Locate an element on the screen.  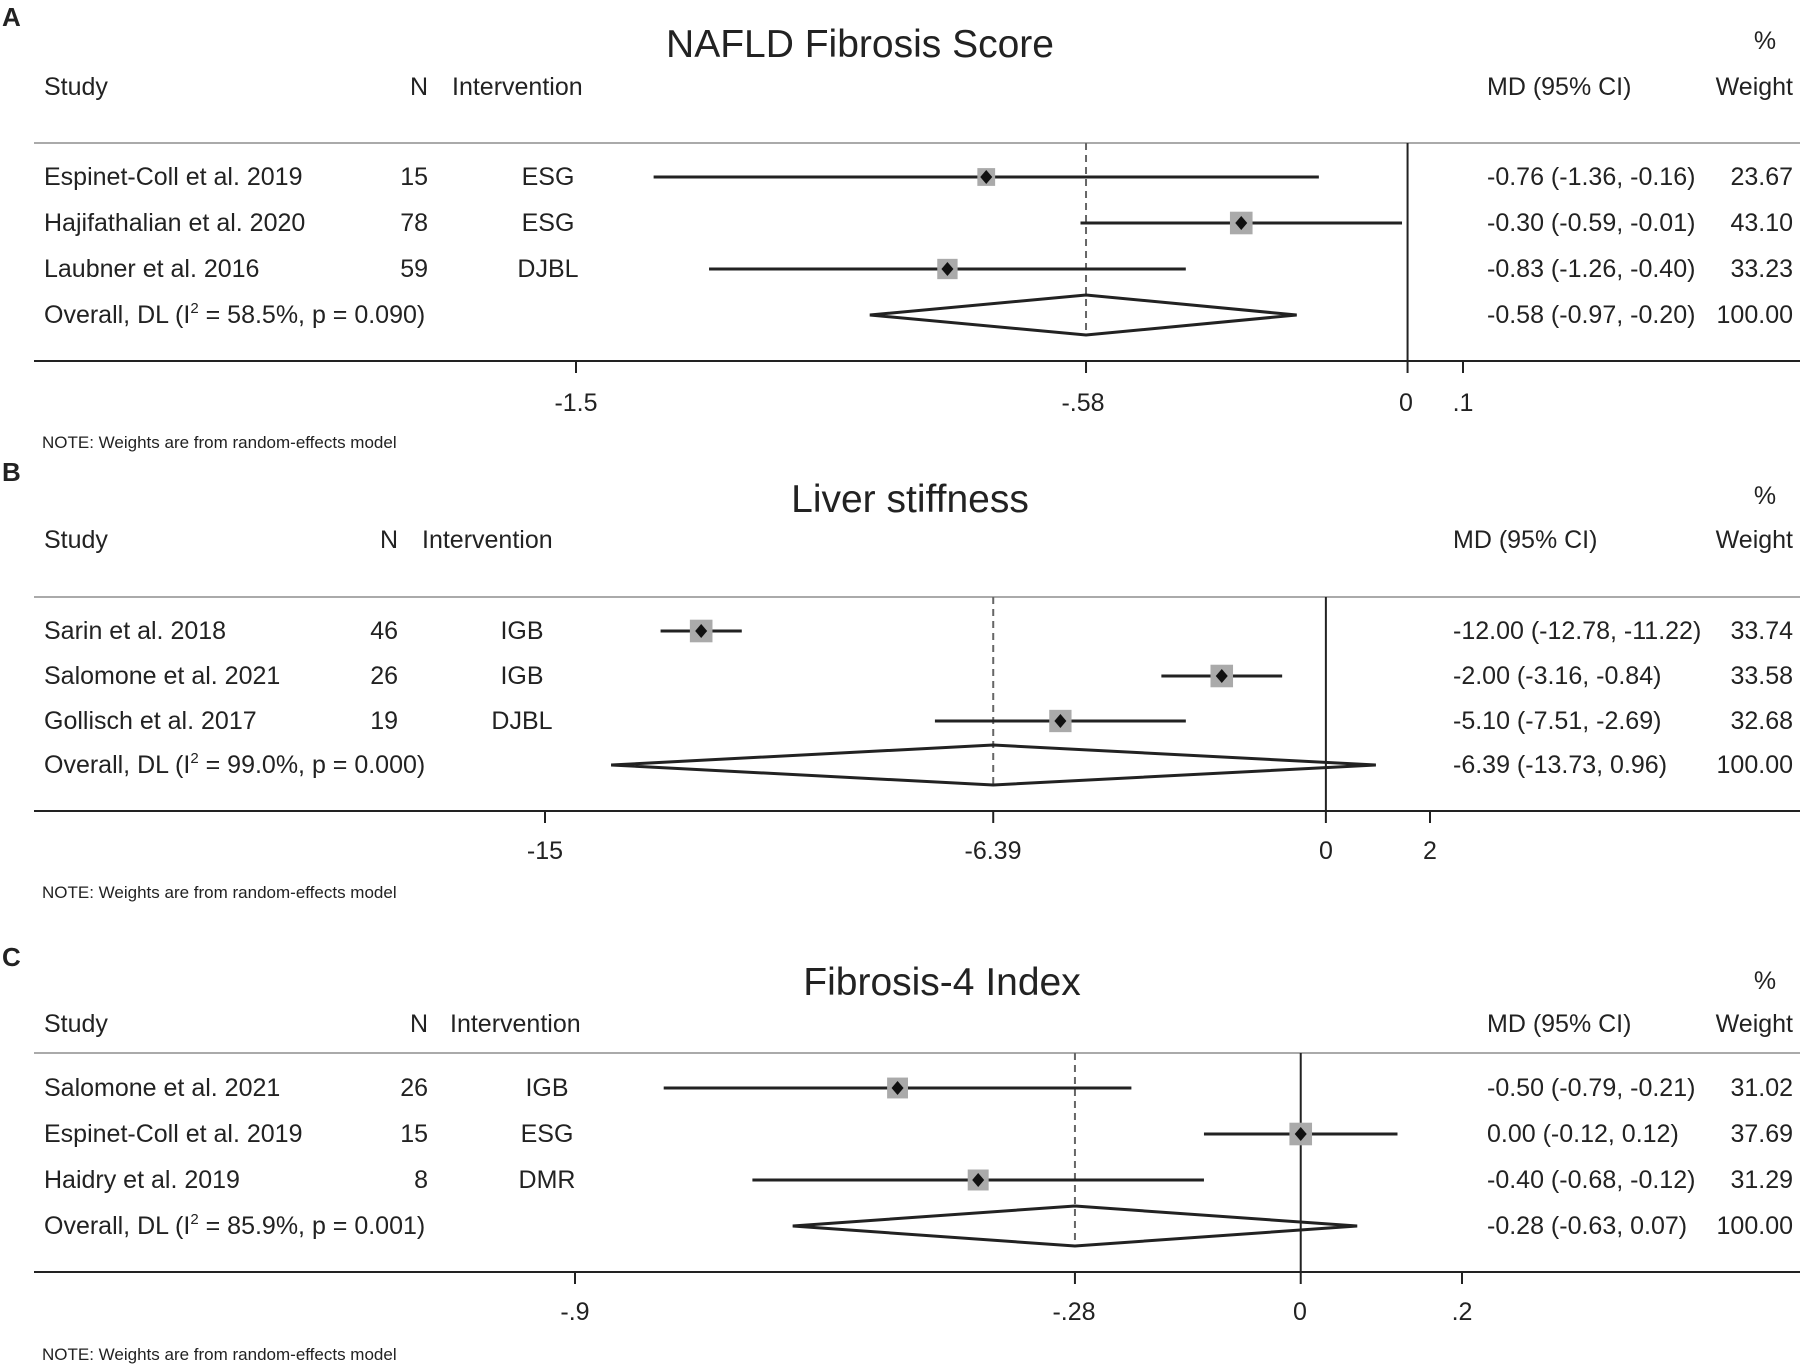
study-label: Hajifathalian et al. 2020 is located at coordinates (175, 223).